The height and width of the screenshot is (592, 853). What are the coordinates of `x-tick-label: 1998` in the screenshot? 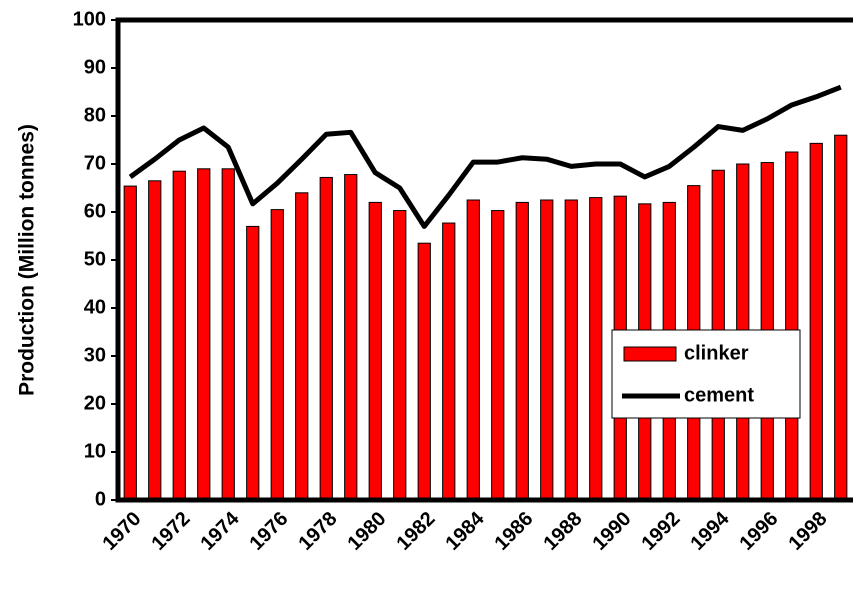 It's located at (807, 531).